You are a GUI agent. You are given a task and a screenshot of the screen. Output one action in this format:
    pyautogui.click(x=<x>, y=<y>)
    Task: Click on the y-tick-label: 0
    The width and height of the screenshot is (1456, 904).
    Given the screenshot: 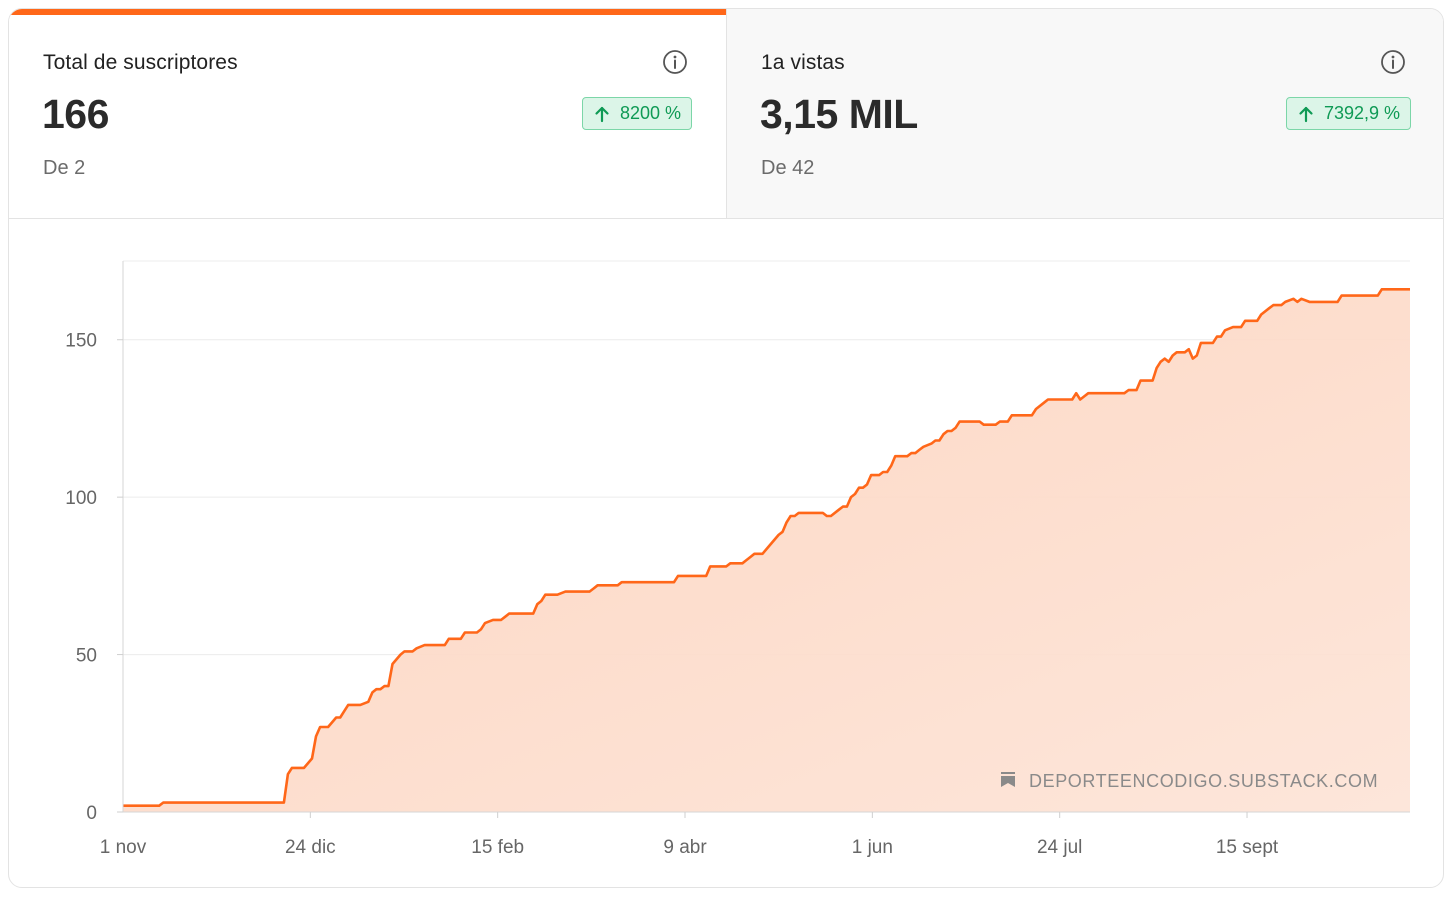 What is the action you would take?
    pyautogui.click(x=91, y=813)
    